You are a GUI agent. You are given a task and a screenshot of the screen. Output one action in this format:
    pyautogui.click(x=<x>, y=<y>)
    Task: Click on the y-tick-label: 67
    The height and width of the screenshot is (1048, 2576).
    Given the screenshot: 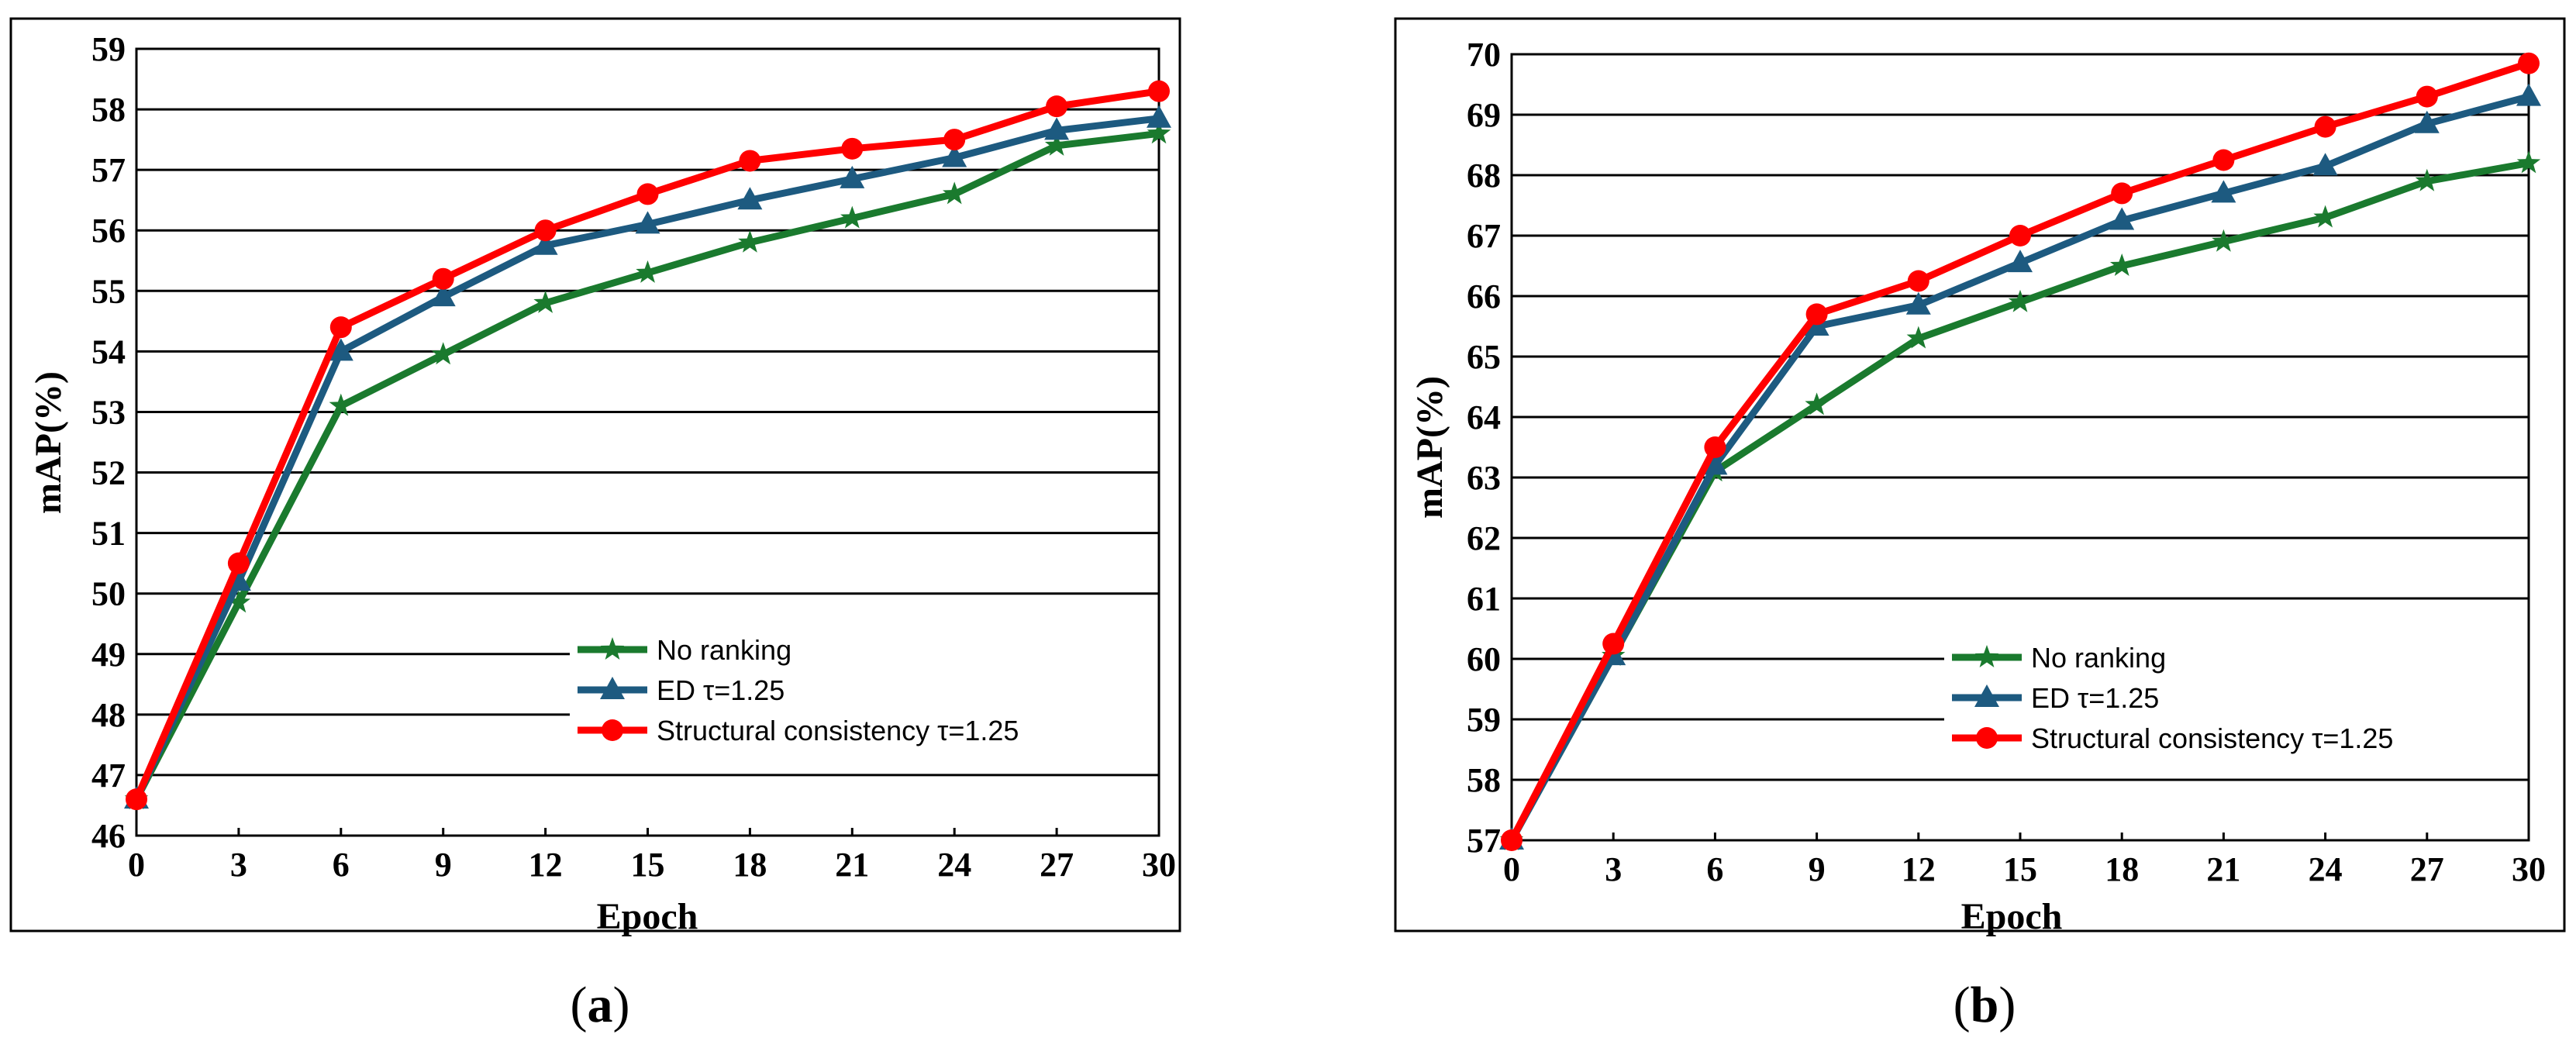 What is the action you would take?
    pyautogui.click(x=1484, y=236)
    